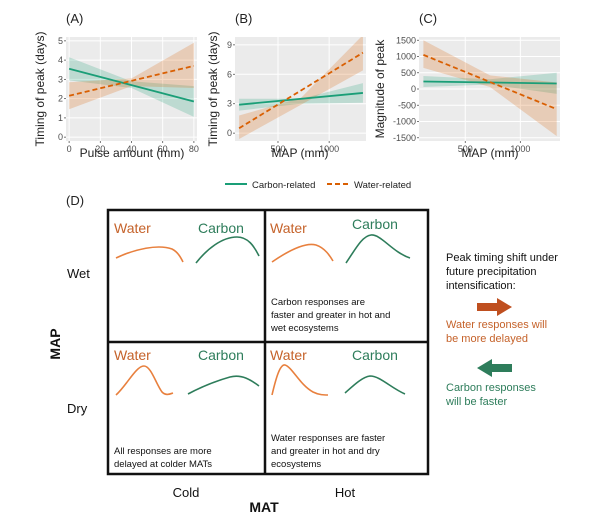  Describe the element at coordinates (131, 149) in the screenshot. I see `x-tick-label: 40` at that location.